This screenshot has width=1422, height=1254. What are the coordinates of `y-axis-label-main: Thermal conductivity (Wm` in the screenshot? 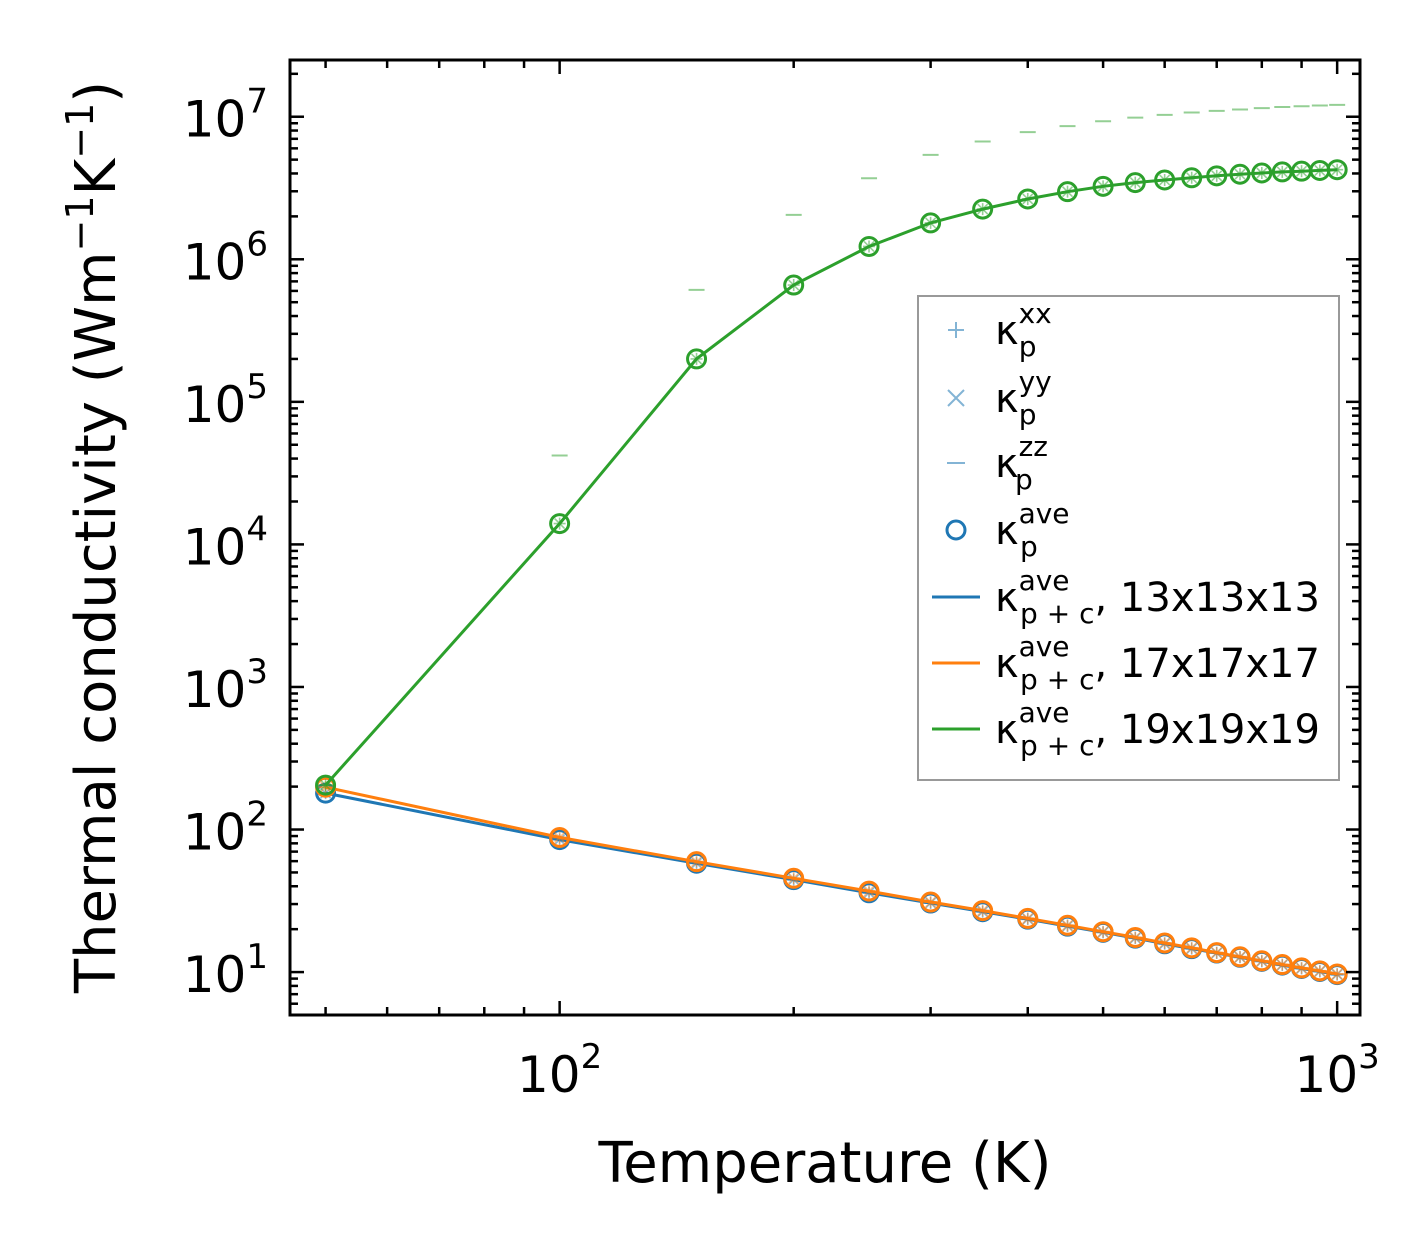 It's located at (96, 622).